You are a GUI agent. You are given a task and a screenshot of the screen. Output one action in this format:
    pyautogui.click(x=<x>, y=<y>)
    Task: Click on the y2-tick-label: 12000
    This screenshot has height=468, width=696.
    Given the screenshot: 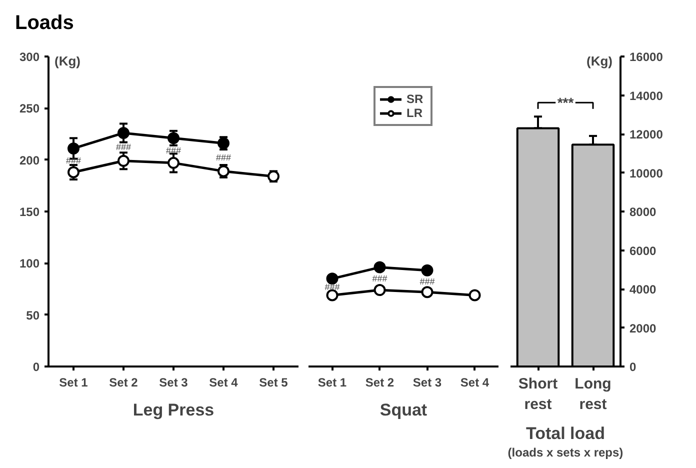 What is the action you would take?
    pyautogui.click(x=647, y=135)
    